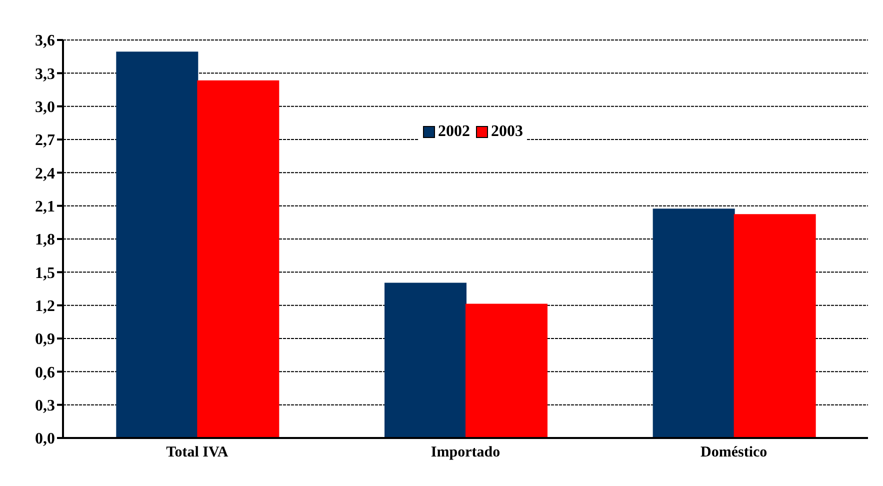  Describe the element at coordinates (45, 439) in the screenshot. I see `y-tick-label: 0,0` at that location.